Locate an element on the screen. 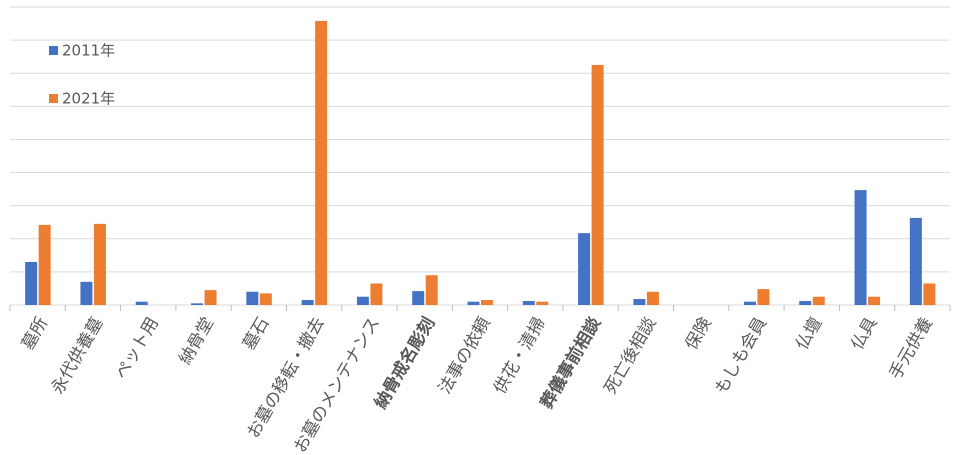  legend-label: 2021年 is located at coordinates (88, 99).